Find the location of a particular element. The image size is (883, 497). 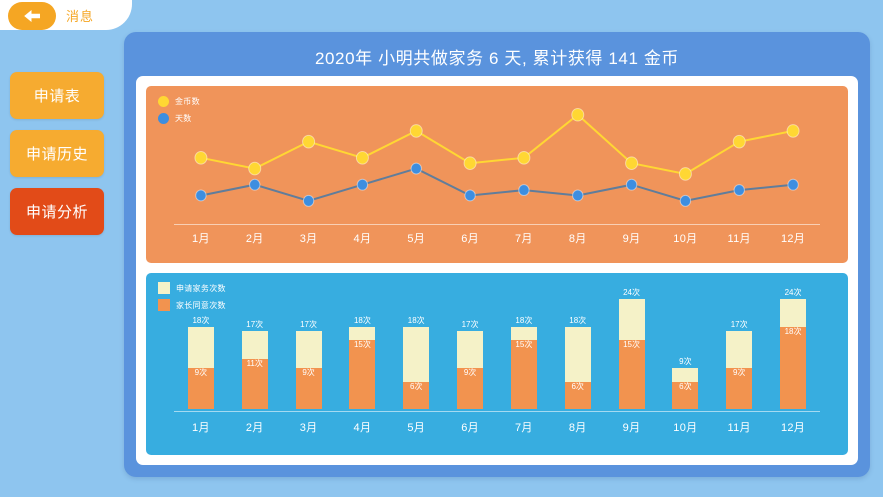

sidebar-item-application-form: 申请表 is located at coordinates (57, 95).